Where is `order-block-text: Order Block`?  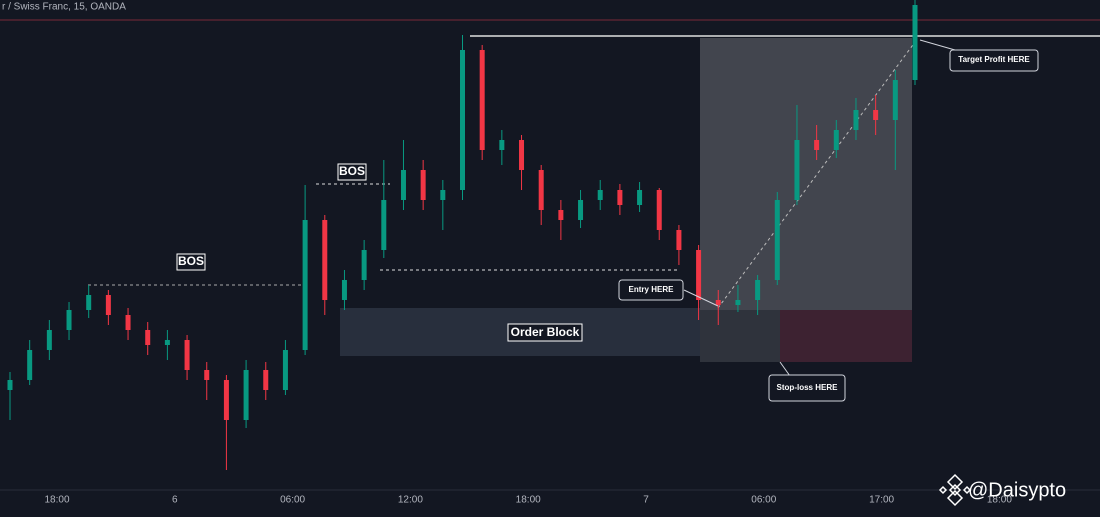 order-block-text: Order Block is located at coordinates (545, 332).